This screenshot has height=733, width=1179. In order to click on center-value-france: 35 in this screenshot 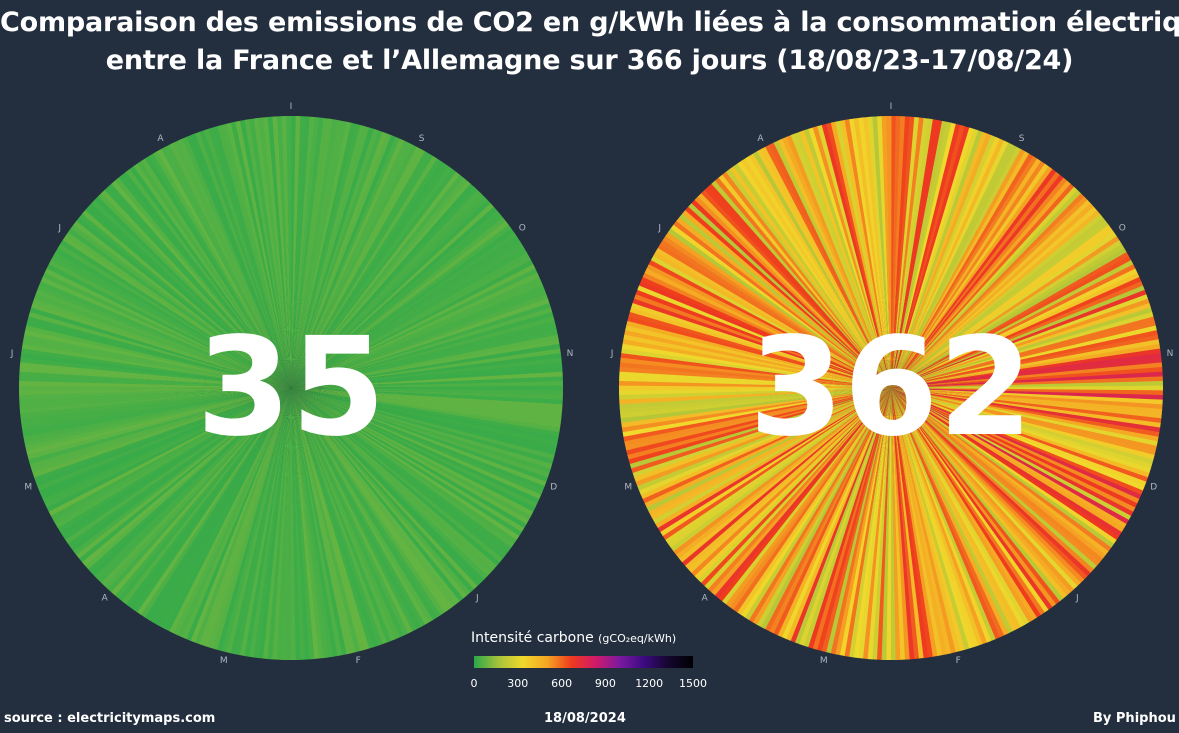, I will do `click(290, 388)`.